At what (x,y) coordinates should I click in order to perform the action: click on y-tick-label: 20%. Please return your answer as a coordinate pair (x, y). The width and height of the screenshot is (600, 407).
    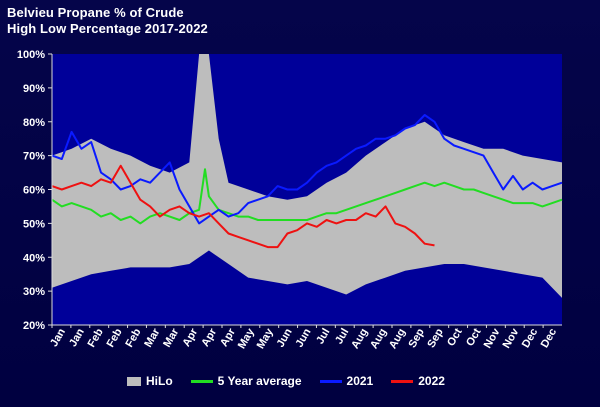
    Looking at the image, I should click on (34, 326).